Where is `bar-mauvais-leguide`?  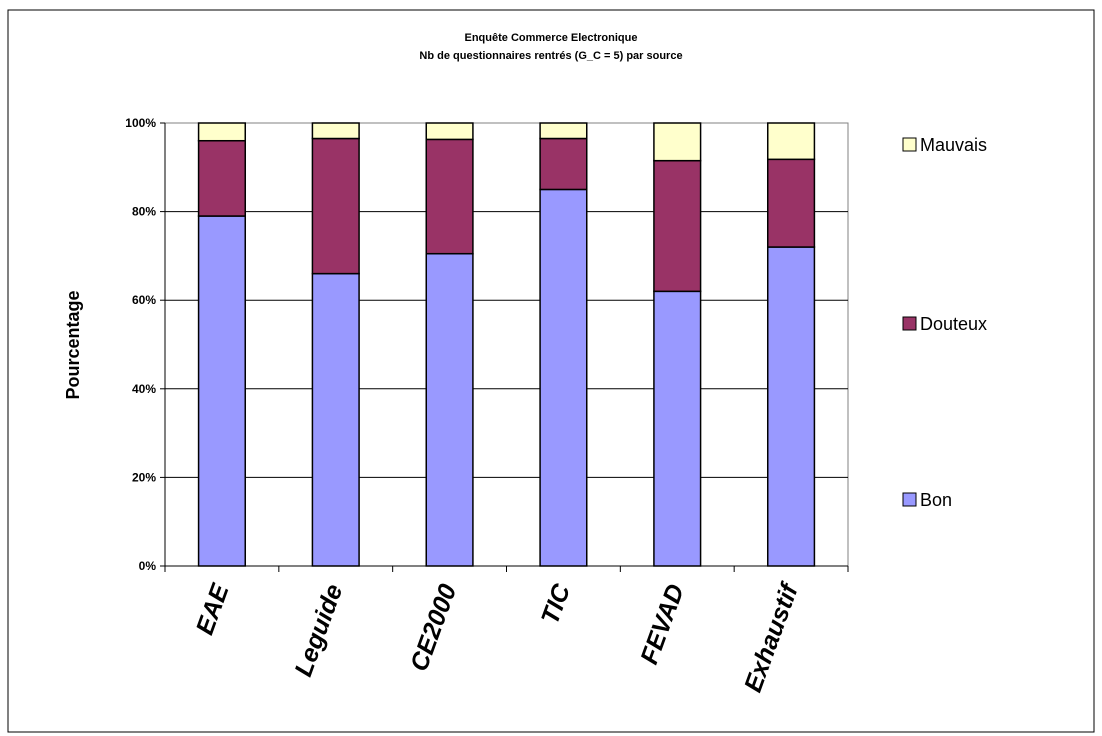
bar-mauvais-leguide is located at coordinates (335, 131).